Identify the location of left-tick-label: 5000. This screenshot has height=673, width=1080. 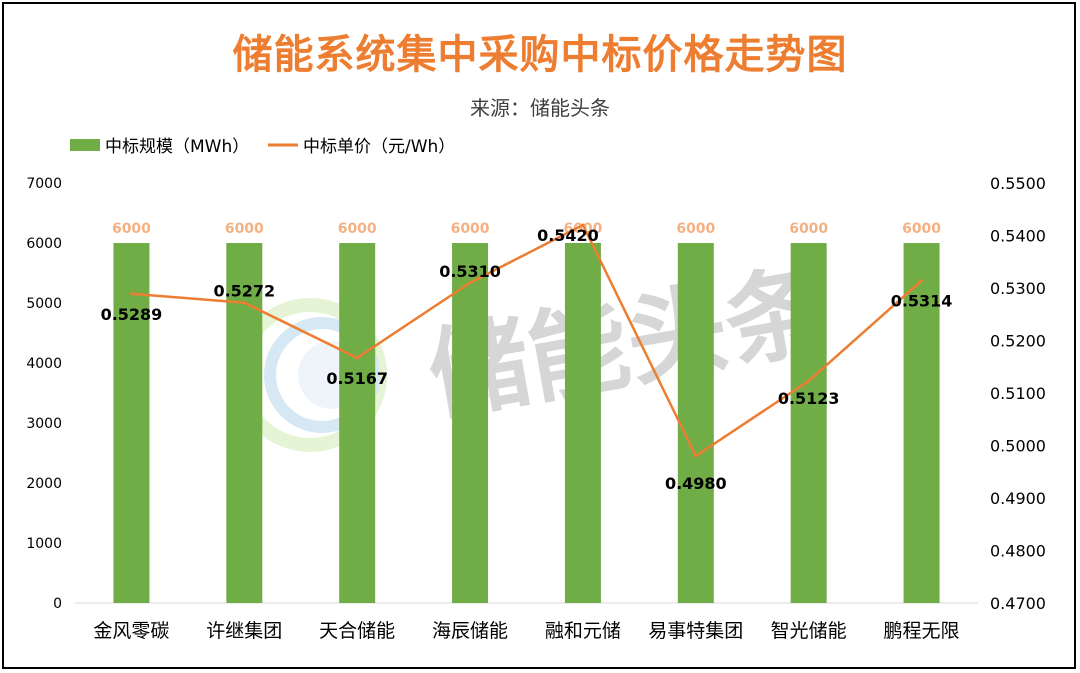
(44, 304).